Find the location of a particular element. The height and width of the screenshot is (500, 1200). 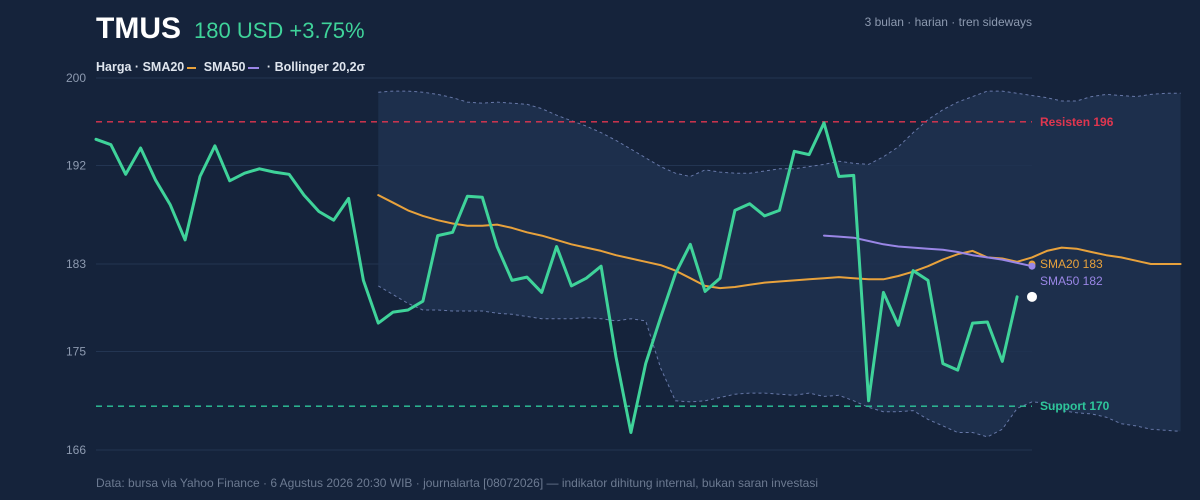

legend-sma50-swatch is located at coordinates (254, 67).